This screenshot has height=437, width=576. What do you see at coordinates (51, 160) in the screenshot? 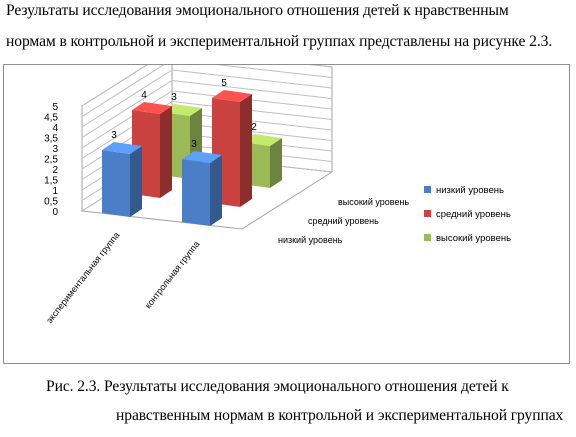
I see `y-tick-label: 2,5` at bounding box center [51, 160].